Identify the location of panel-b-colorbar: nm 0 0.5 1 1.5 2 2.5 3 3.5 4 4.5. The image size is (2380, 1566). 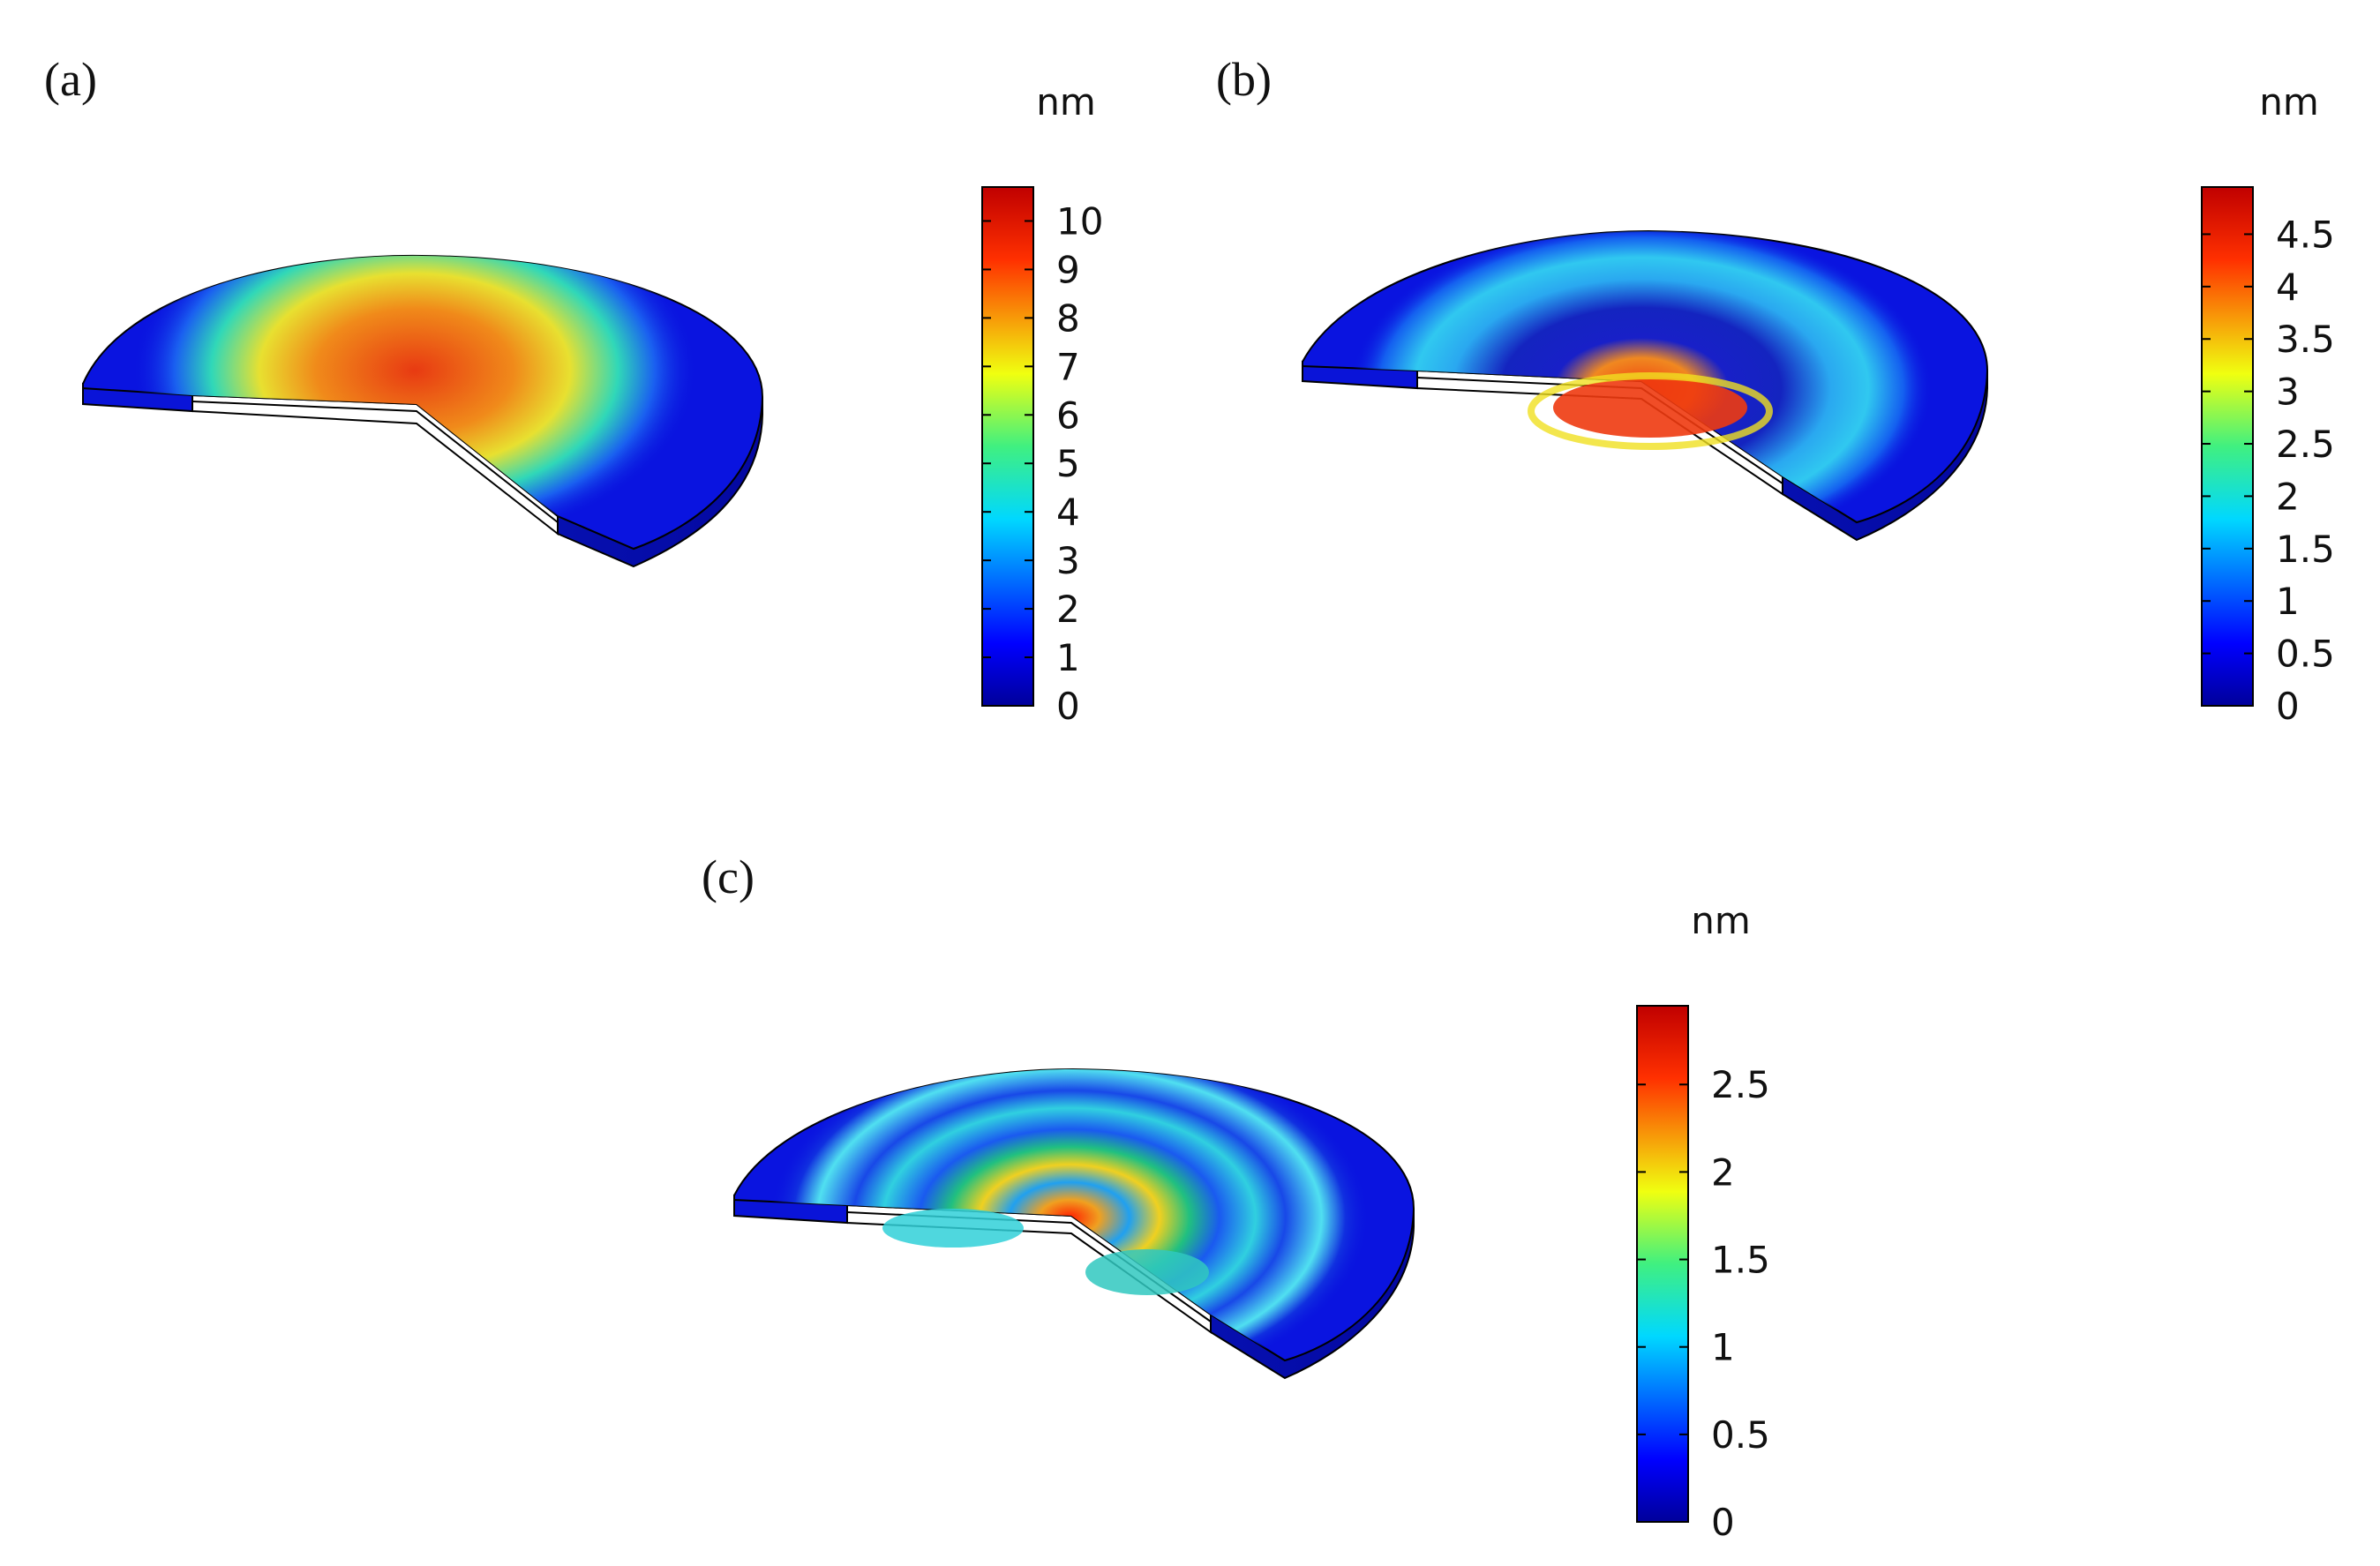
(2268, 404).